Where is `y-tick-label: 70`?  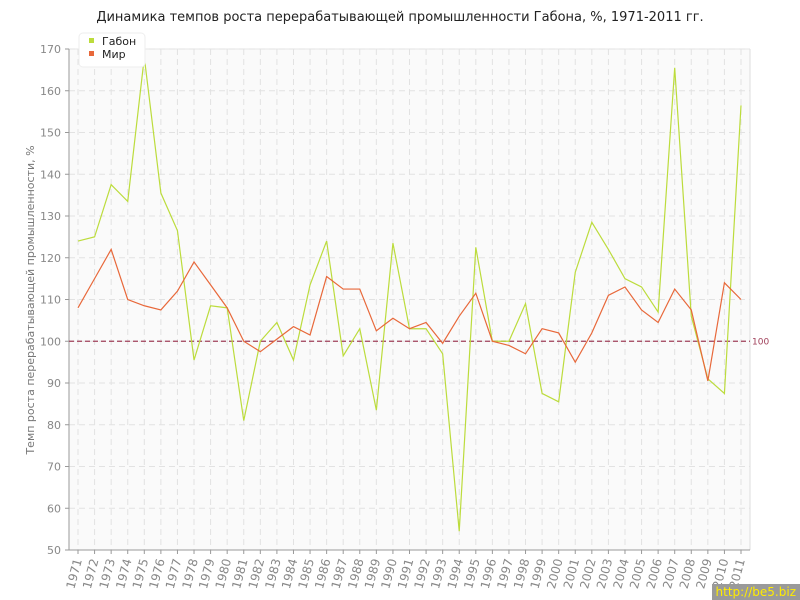 y-tick-label: 70 is located at coordinates (54, 467).